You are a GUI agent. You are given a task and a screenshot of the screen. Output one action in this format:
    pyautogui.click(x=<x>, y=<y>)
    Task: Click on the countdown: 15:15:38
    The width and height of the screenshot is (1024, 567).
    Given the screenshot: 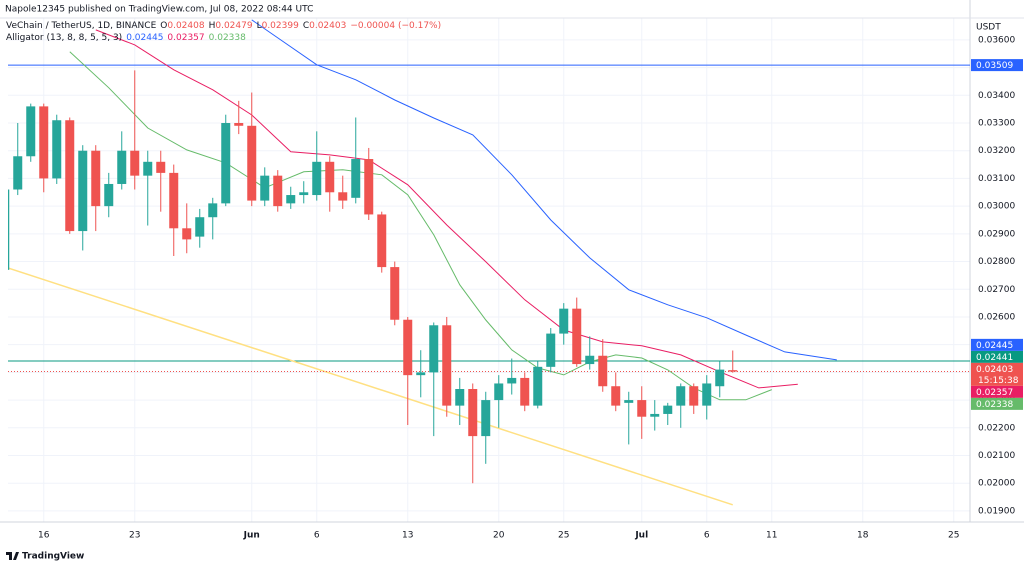 What is the action you would take?
    pyautogui.click(x=998, y=381)
    